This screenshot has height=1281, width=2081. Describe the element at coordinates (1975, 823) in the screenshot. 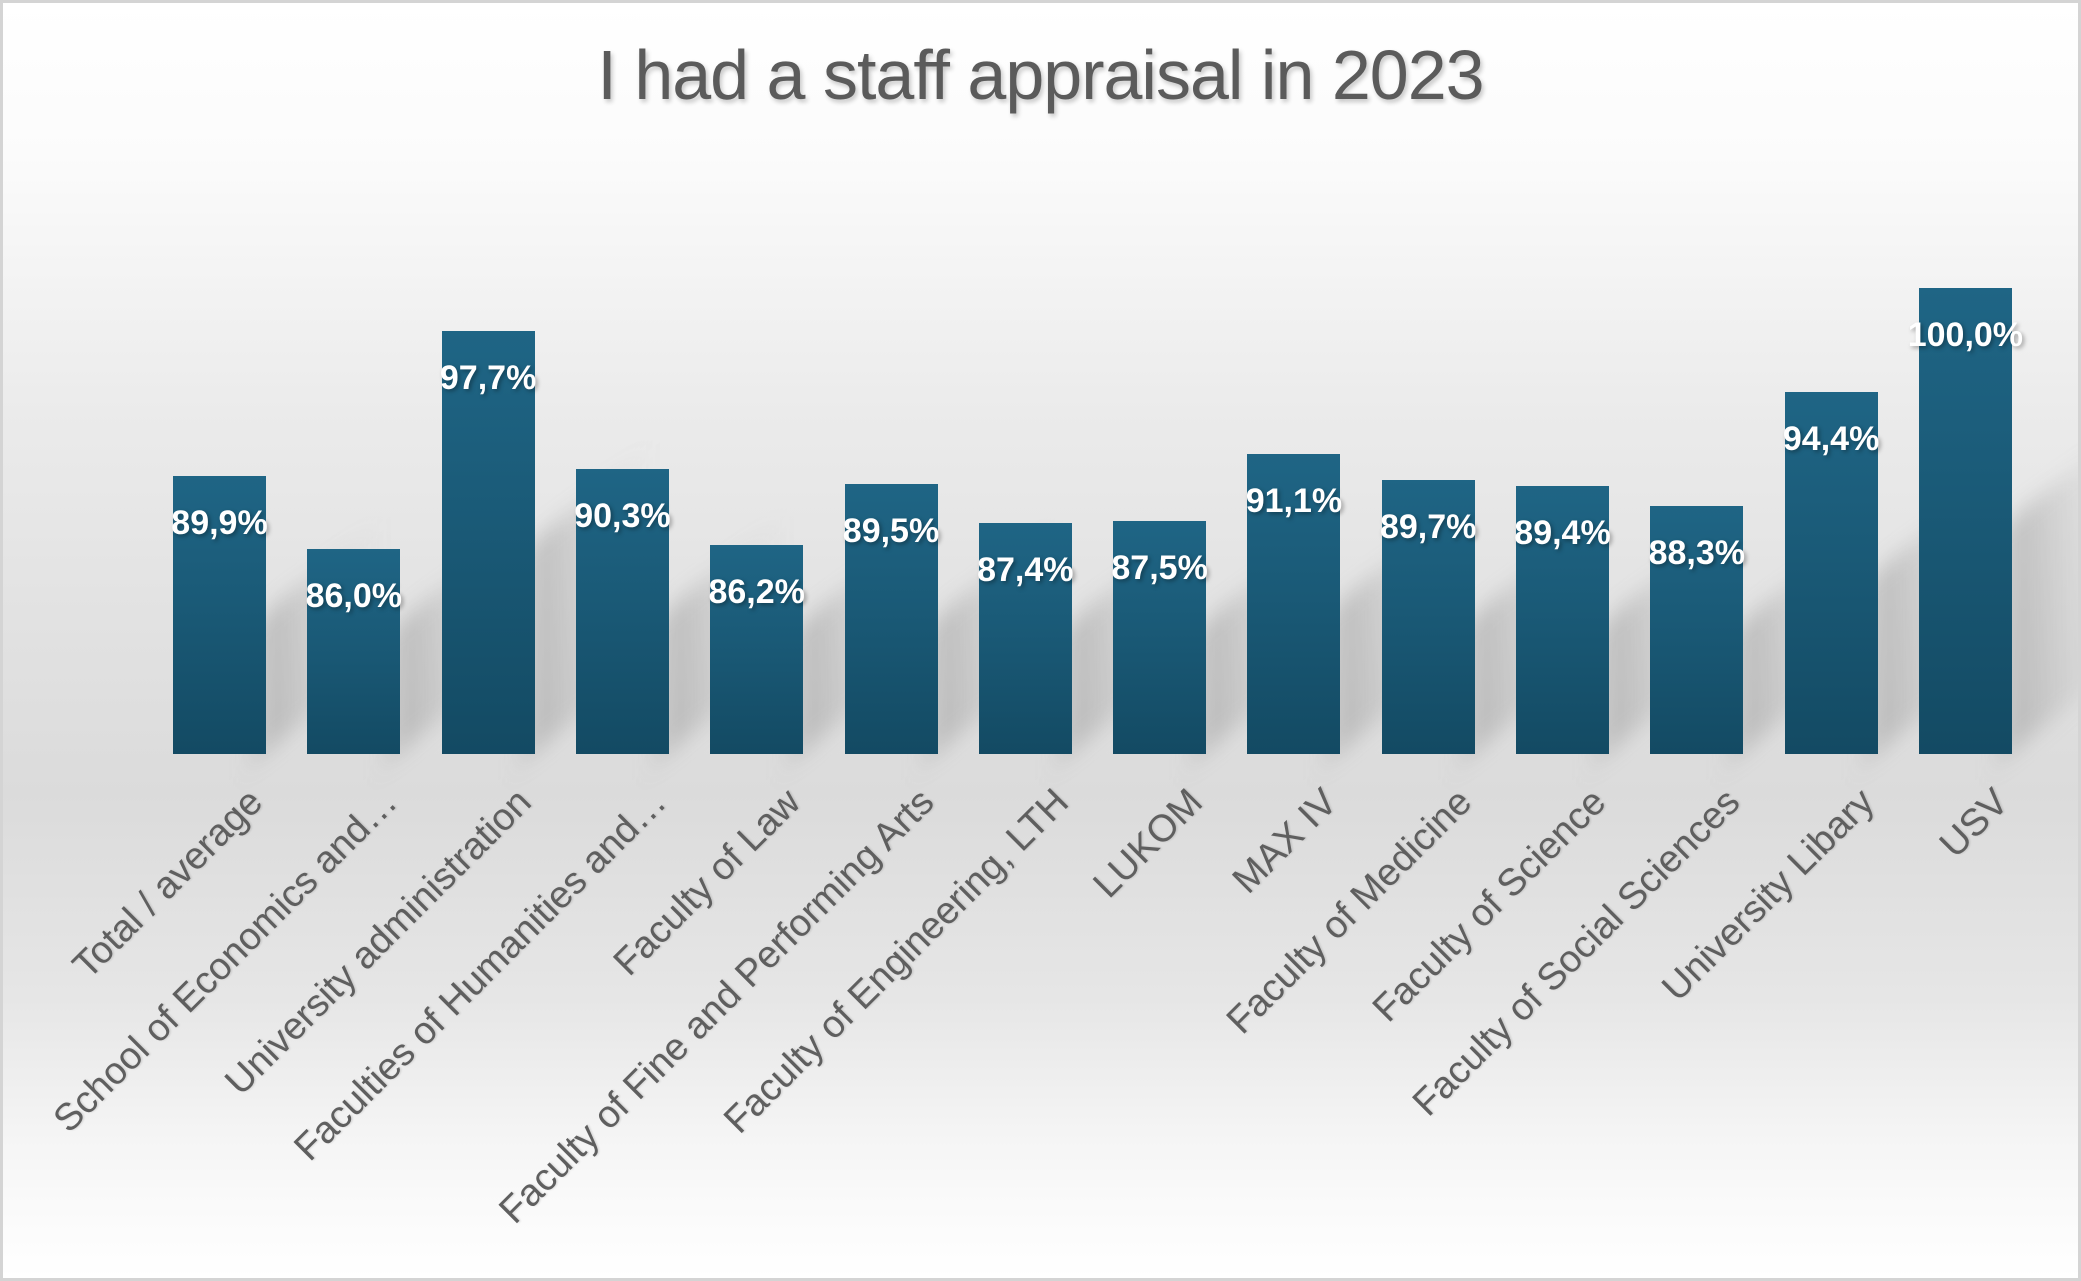

I see `category-label: USV` at that location.